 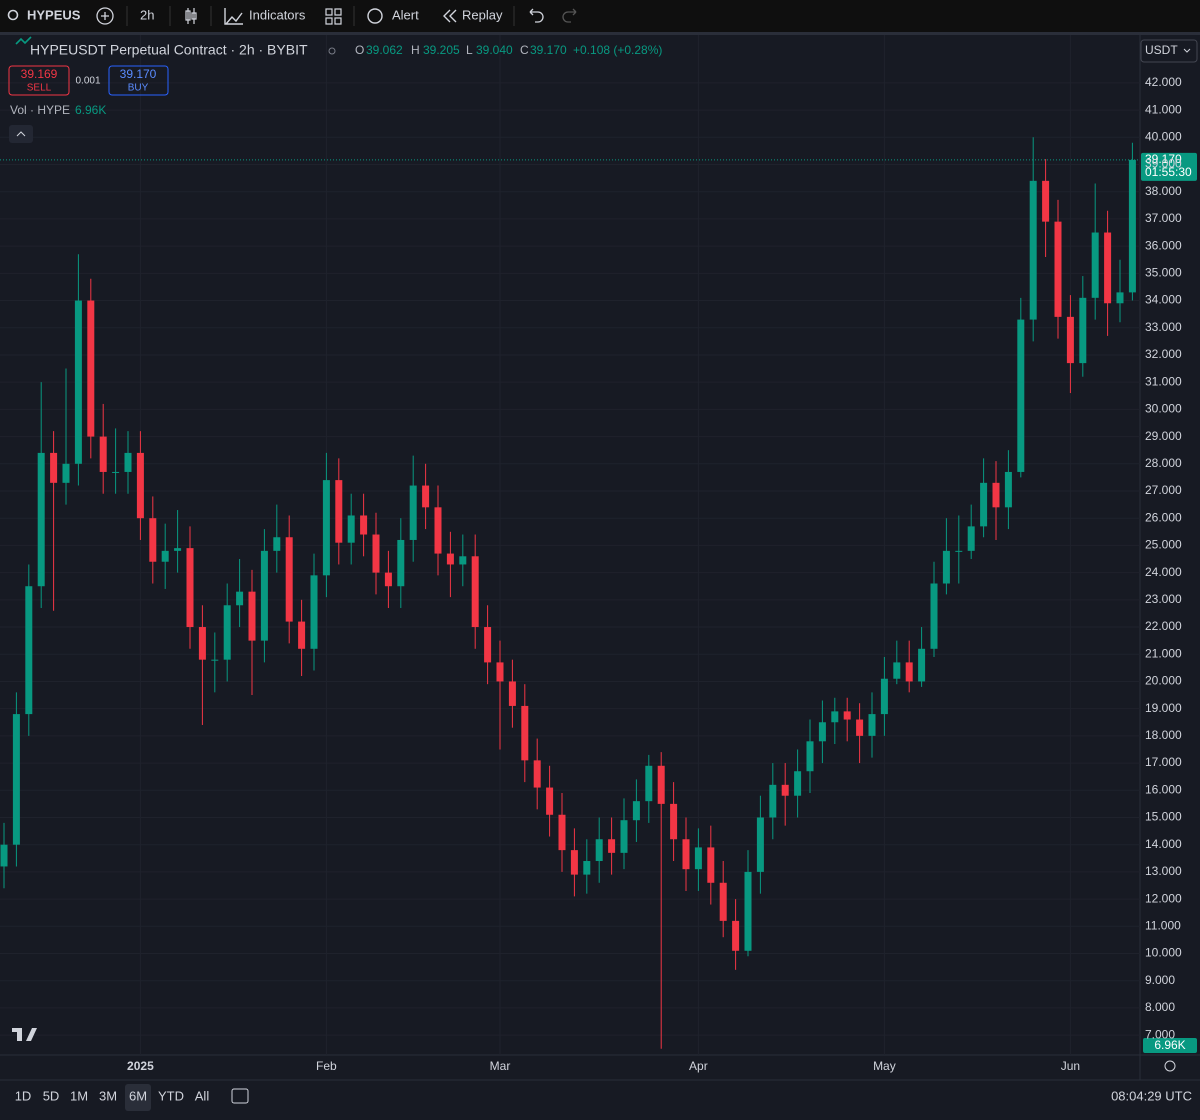 What do you see at coordinates (54, 14) in the screenshot?
I see `symbol: HYPEUS` at bounding box center [54, 14].